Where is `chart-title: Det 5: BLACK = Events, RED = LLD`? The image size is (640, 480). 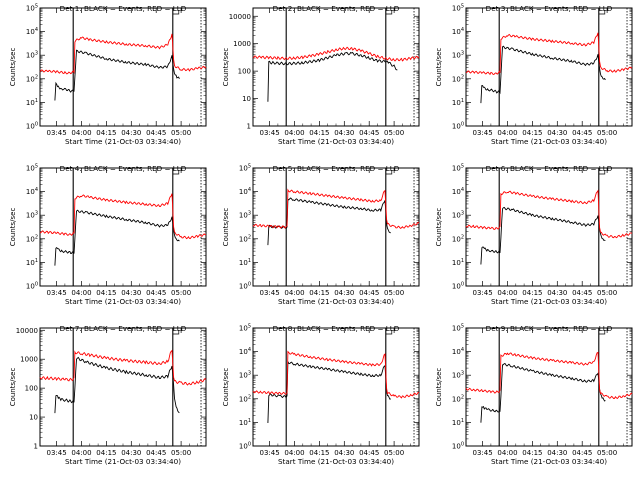 chart-title: Det 5: BLACK = Events, RED = LLD is located at coordinates (336, 168).